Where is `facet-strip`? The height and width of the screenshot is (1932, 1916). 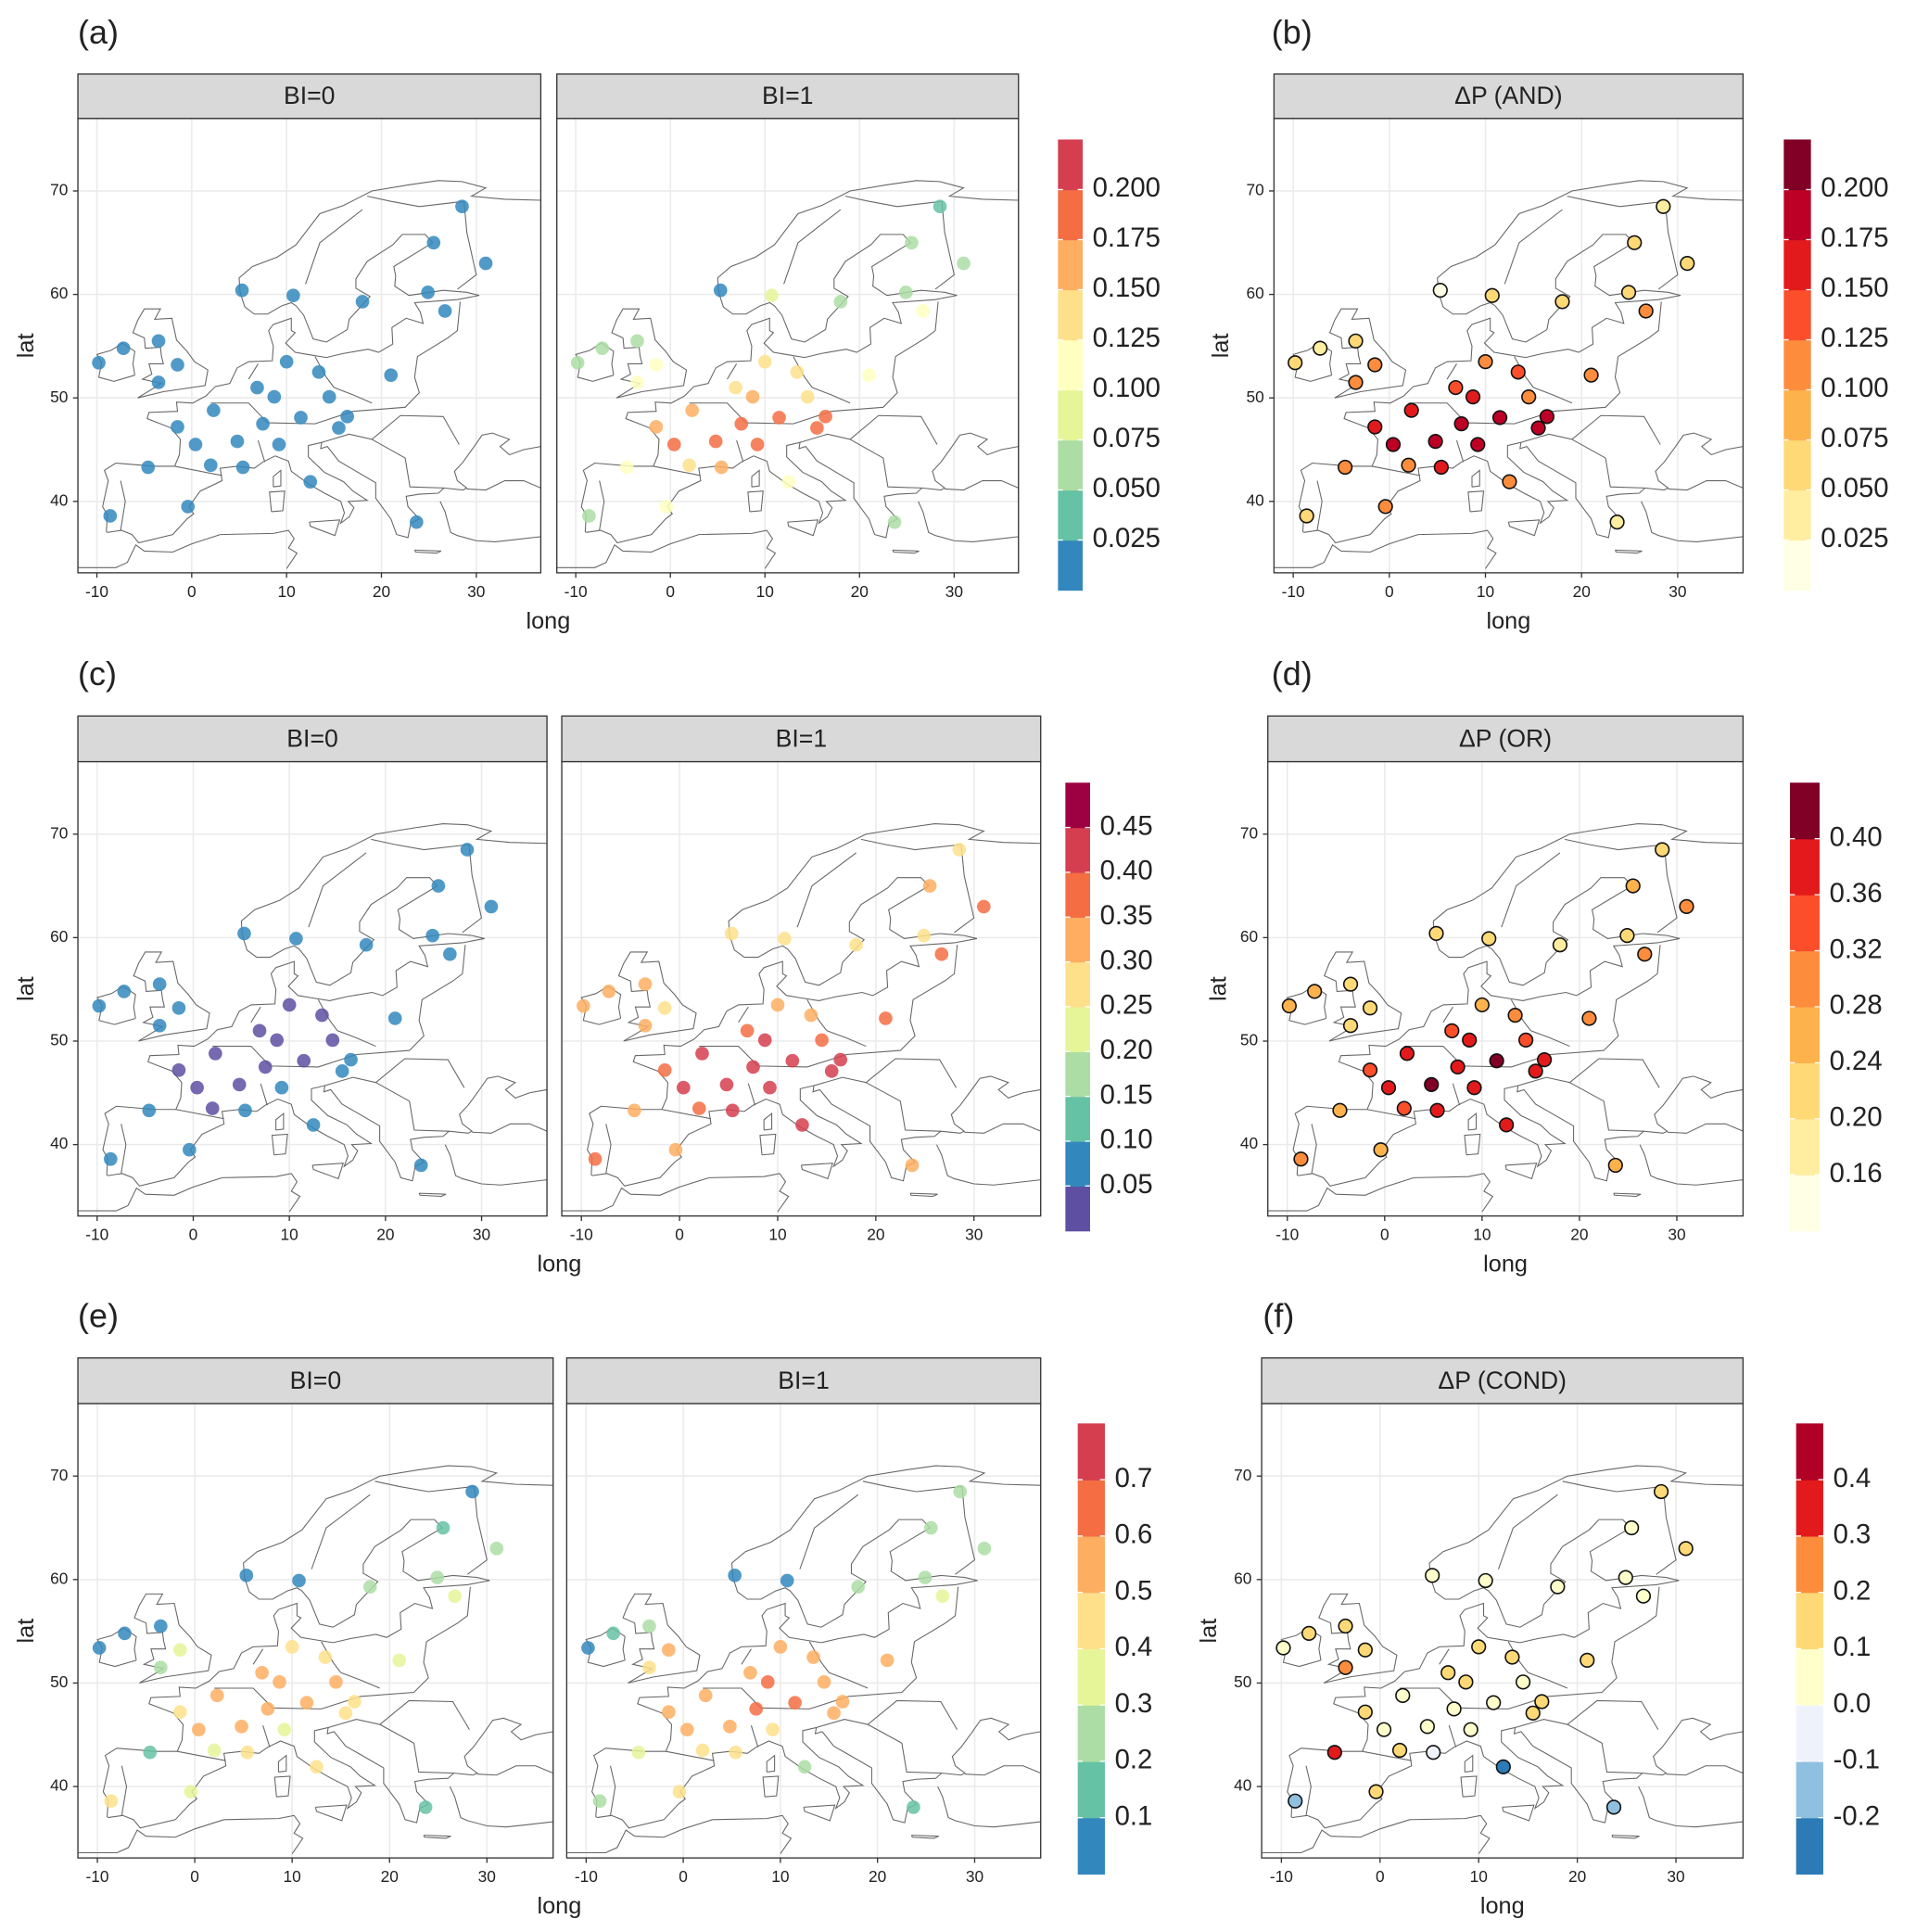
facet-strip is located at coordinates (315, 1381).